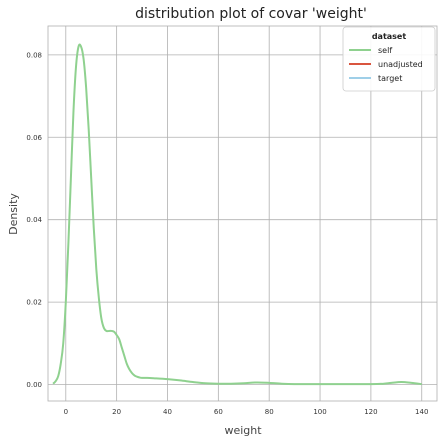  Describe the element at coordinates (167, 412) in the screenshot. I see `x-tick-label: 40` at that location.